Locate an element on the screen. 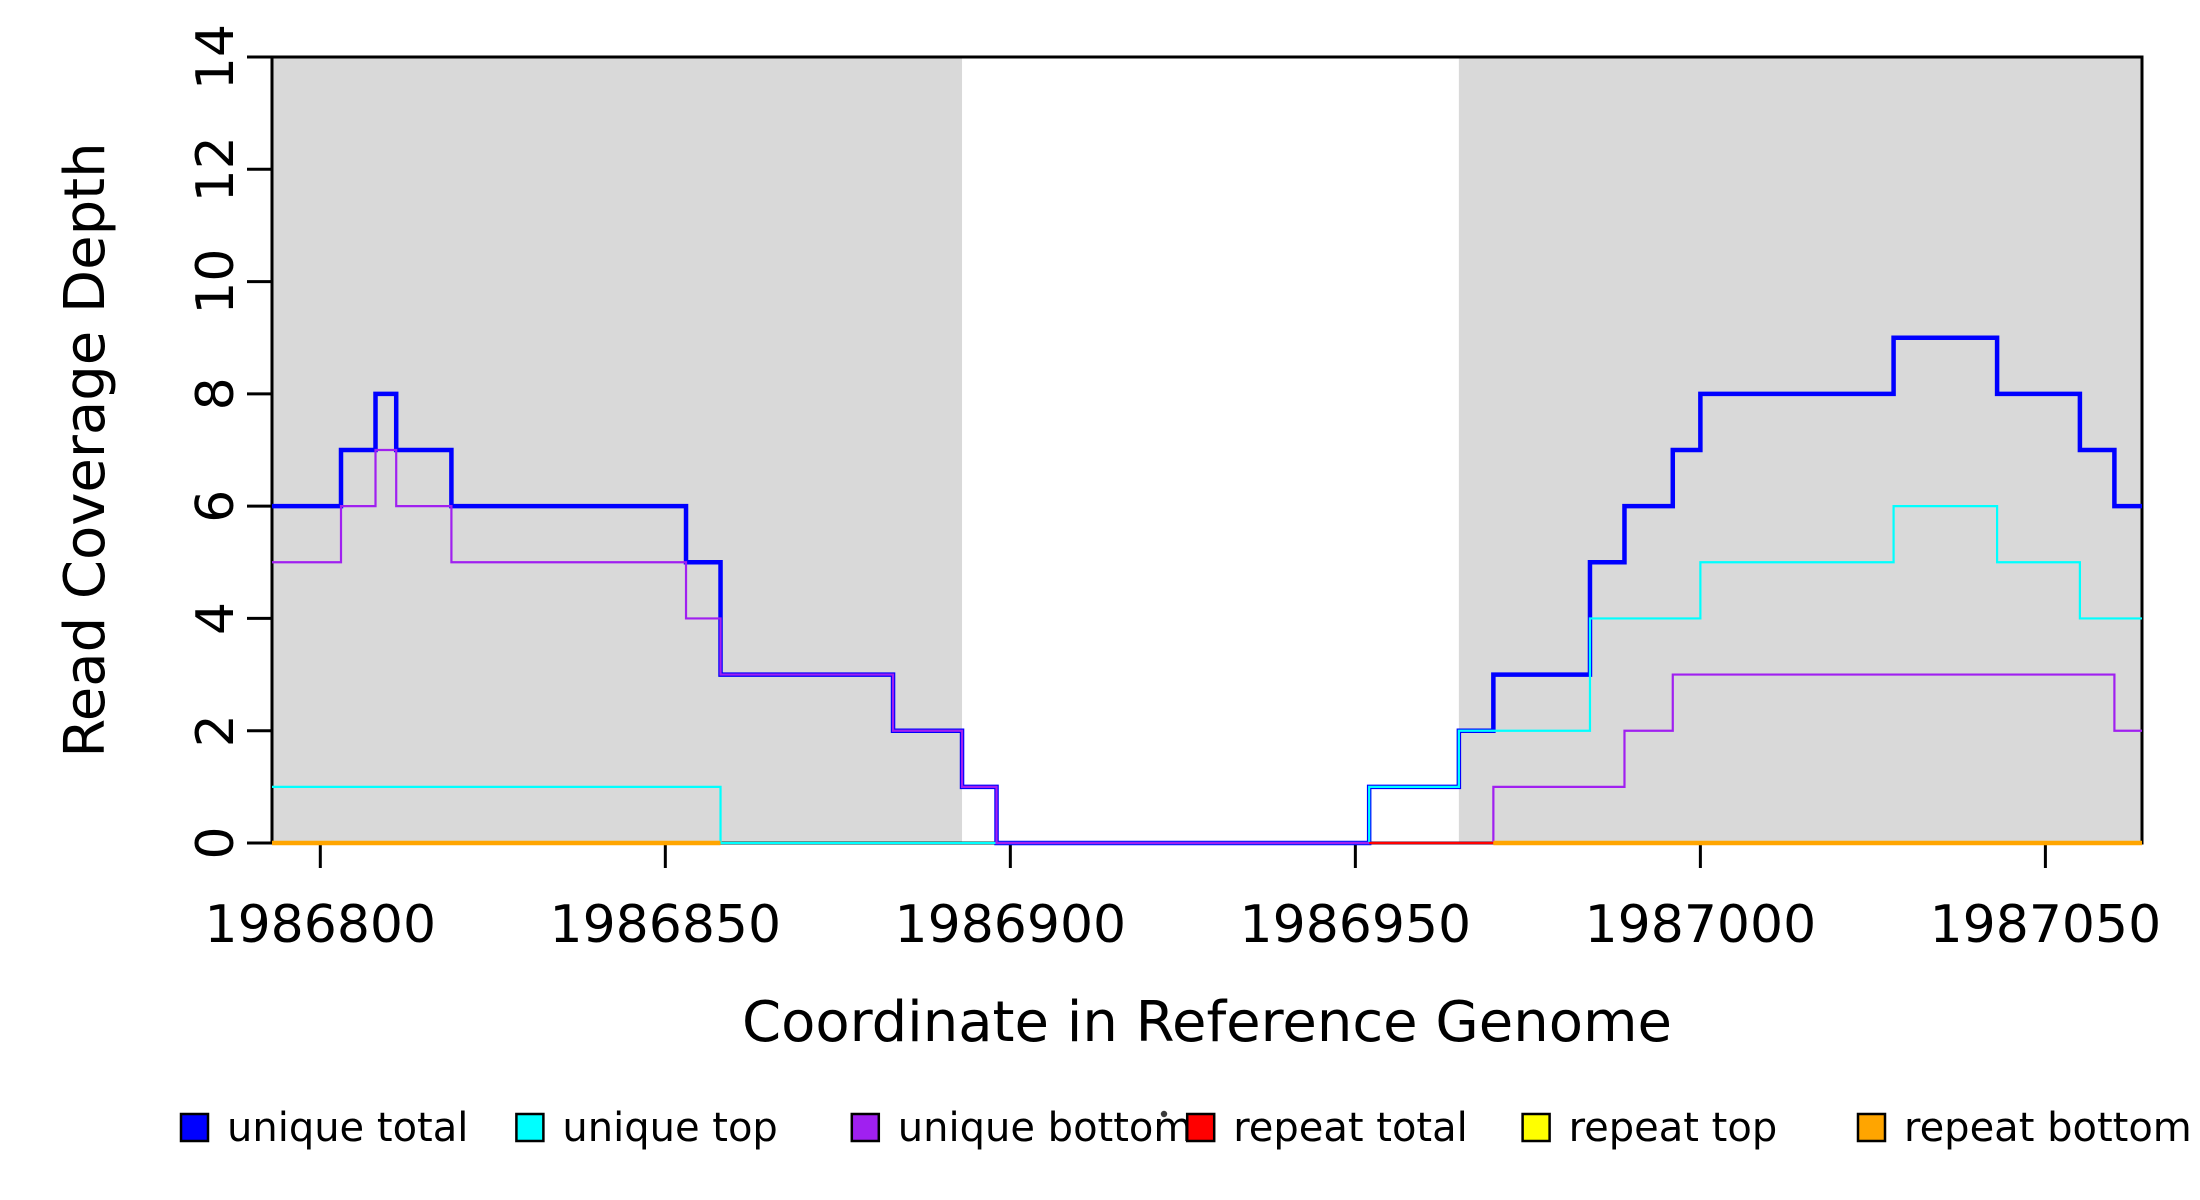 Image resolution: width=2200 pixels, height=1200 pixels. legend-item-unique-total: unique total is located at coordinates (323, 1128).